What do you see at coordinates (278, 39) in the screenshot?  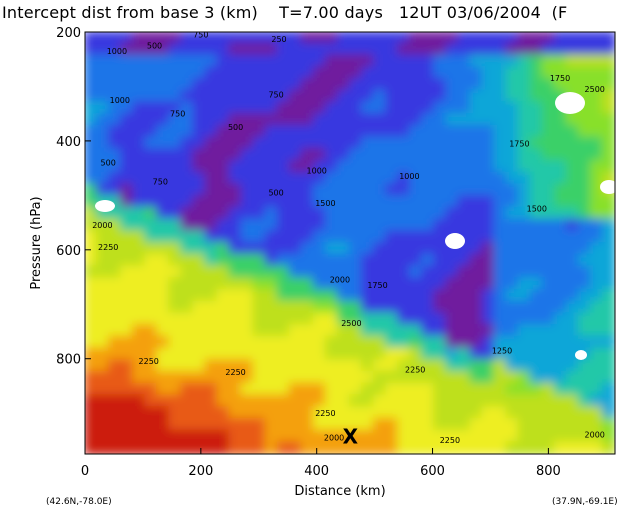 I see `contour-label: 250` at bounding box center [278, 39].